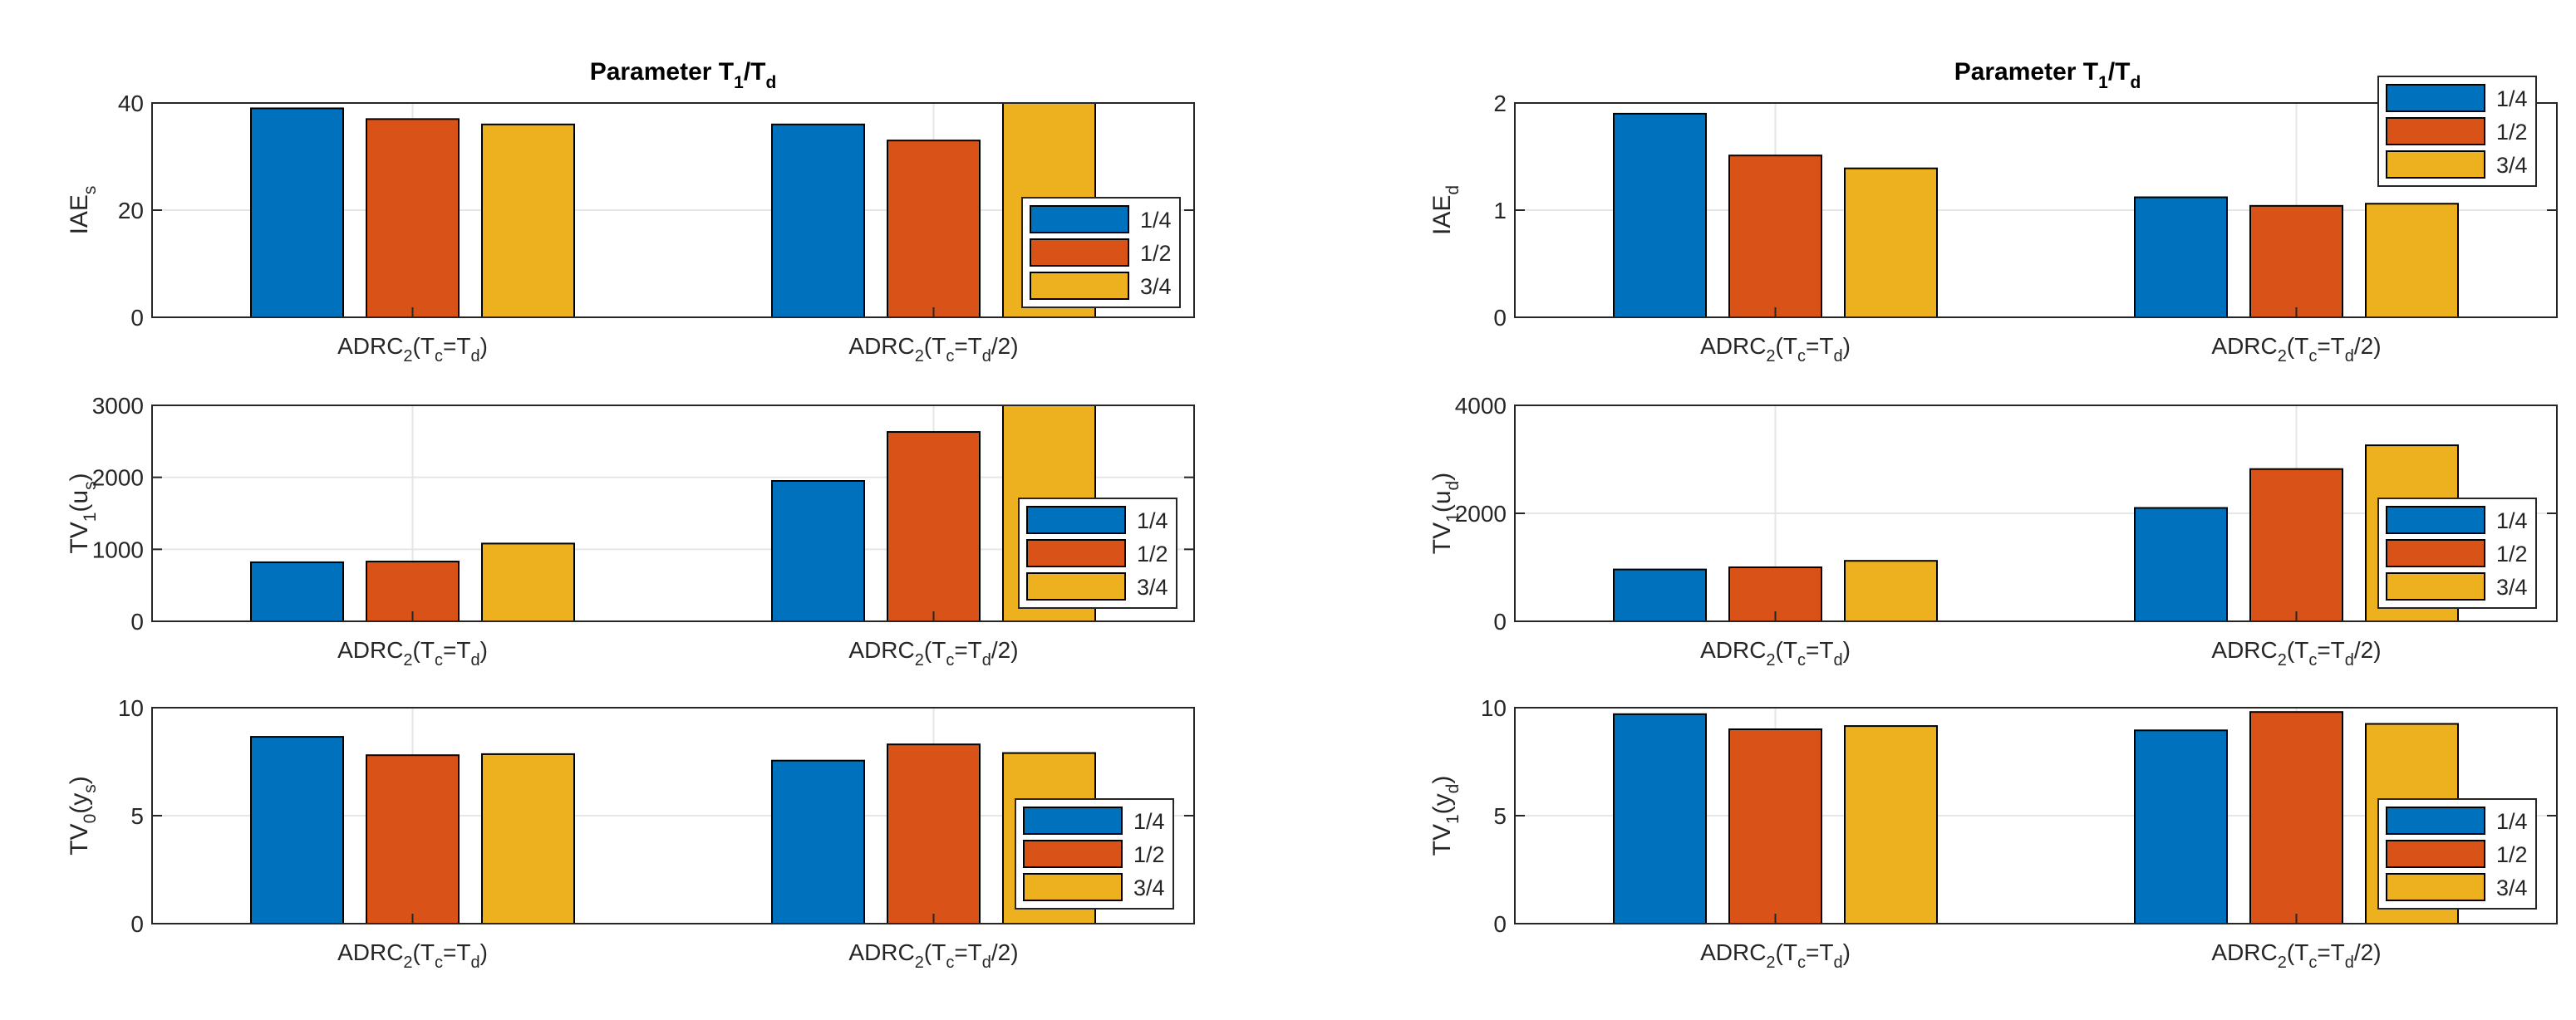  Describe the element at coordinates (2296, 261) in the screenshot. I see `bar-iae-d-1-2-cat2` at that location.